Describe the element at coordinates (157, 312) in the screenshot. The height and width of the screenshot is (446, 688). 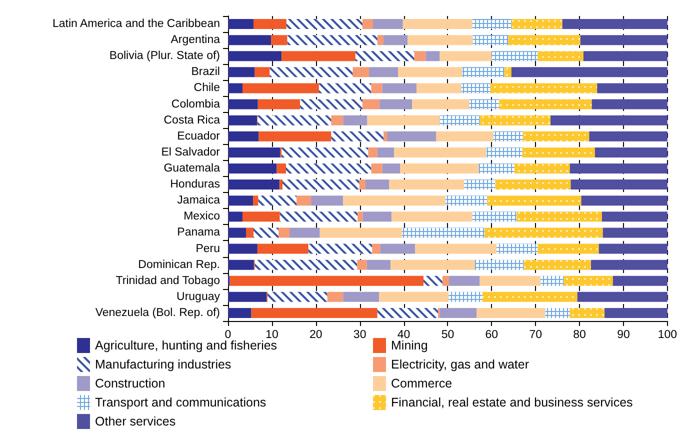
I see `y-tick-label: Venezuela (Bol. Rep. of)` at that location.